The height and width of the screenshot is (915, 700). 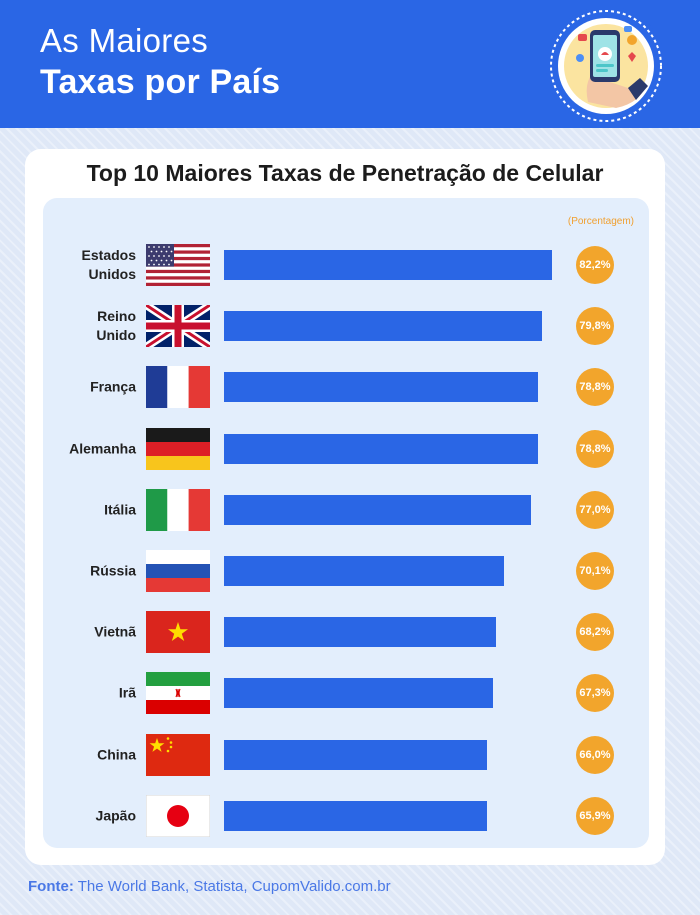 I want to click on category-label-line: Japão, so click(x=115, y=815).